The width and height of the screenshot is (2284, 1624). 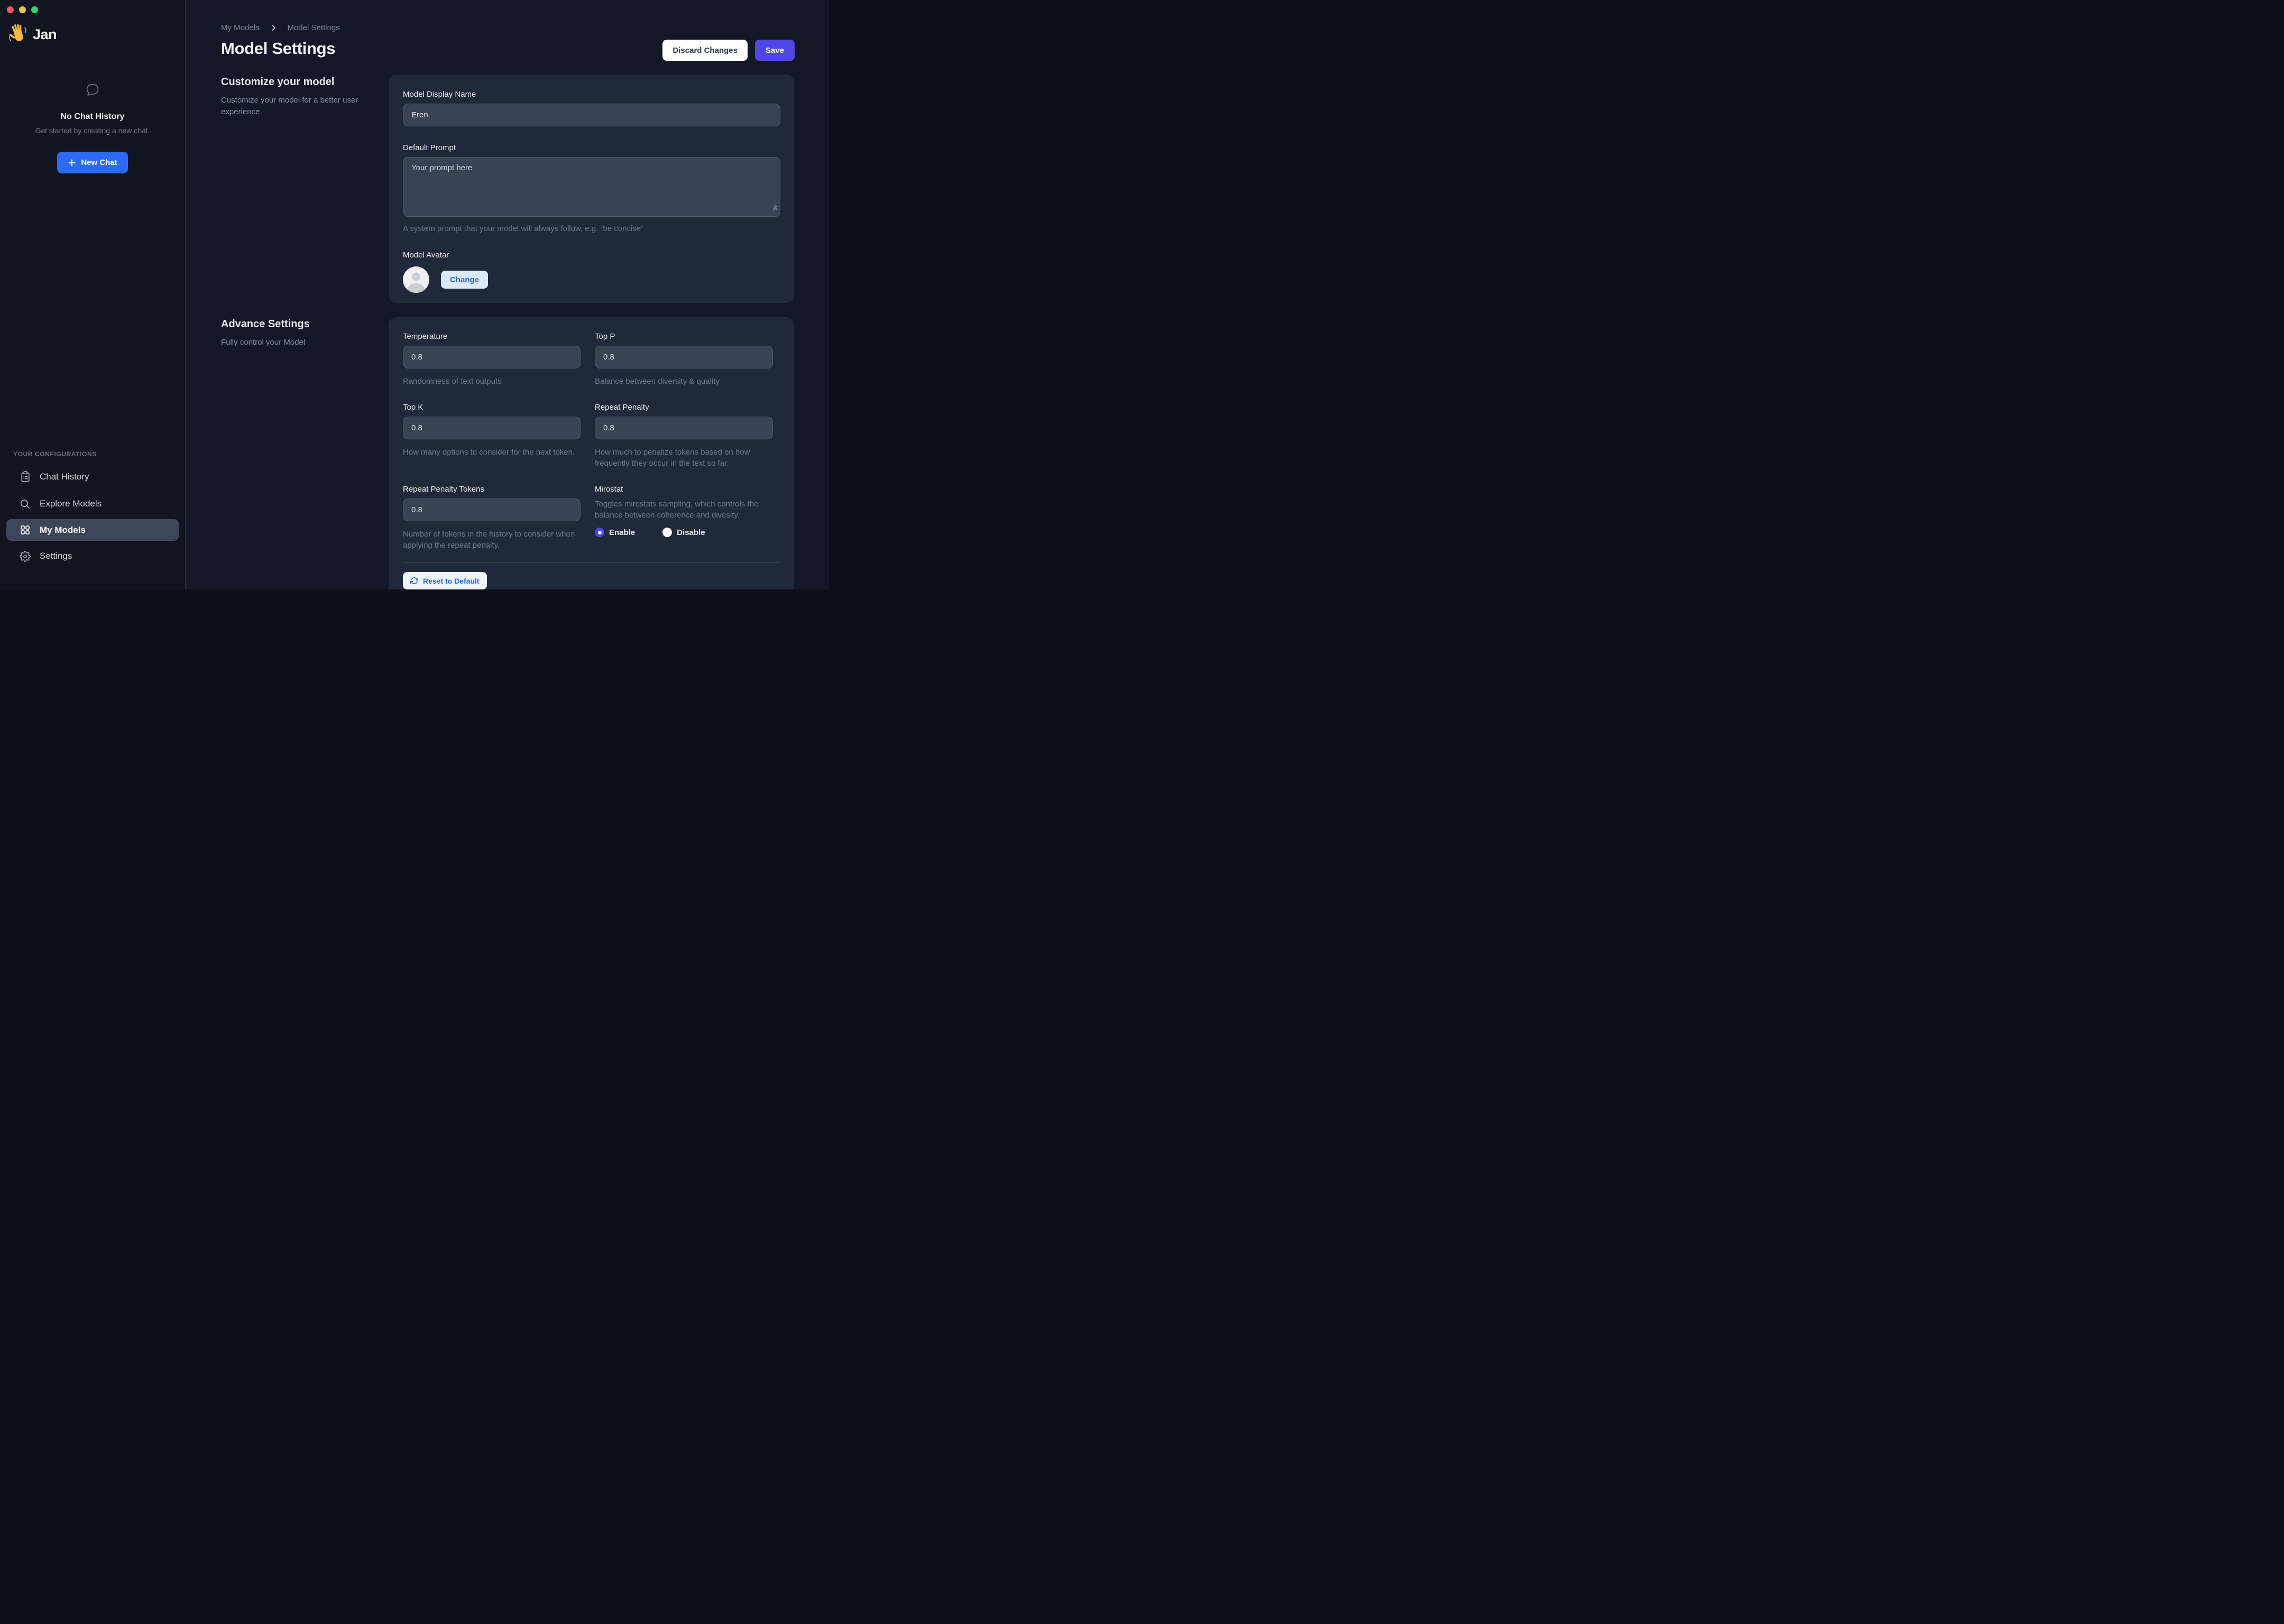 I want to click on top-k-label: Top K, so click(x=413, y=407).